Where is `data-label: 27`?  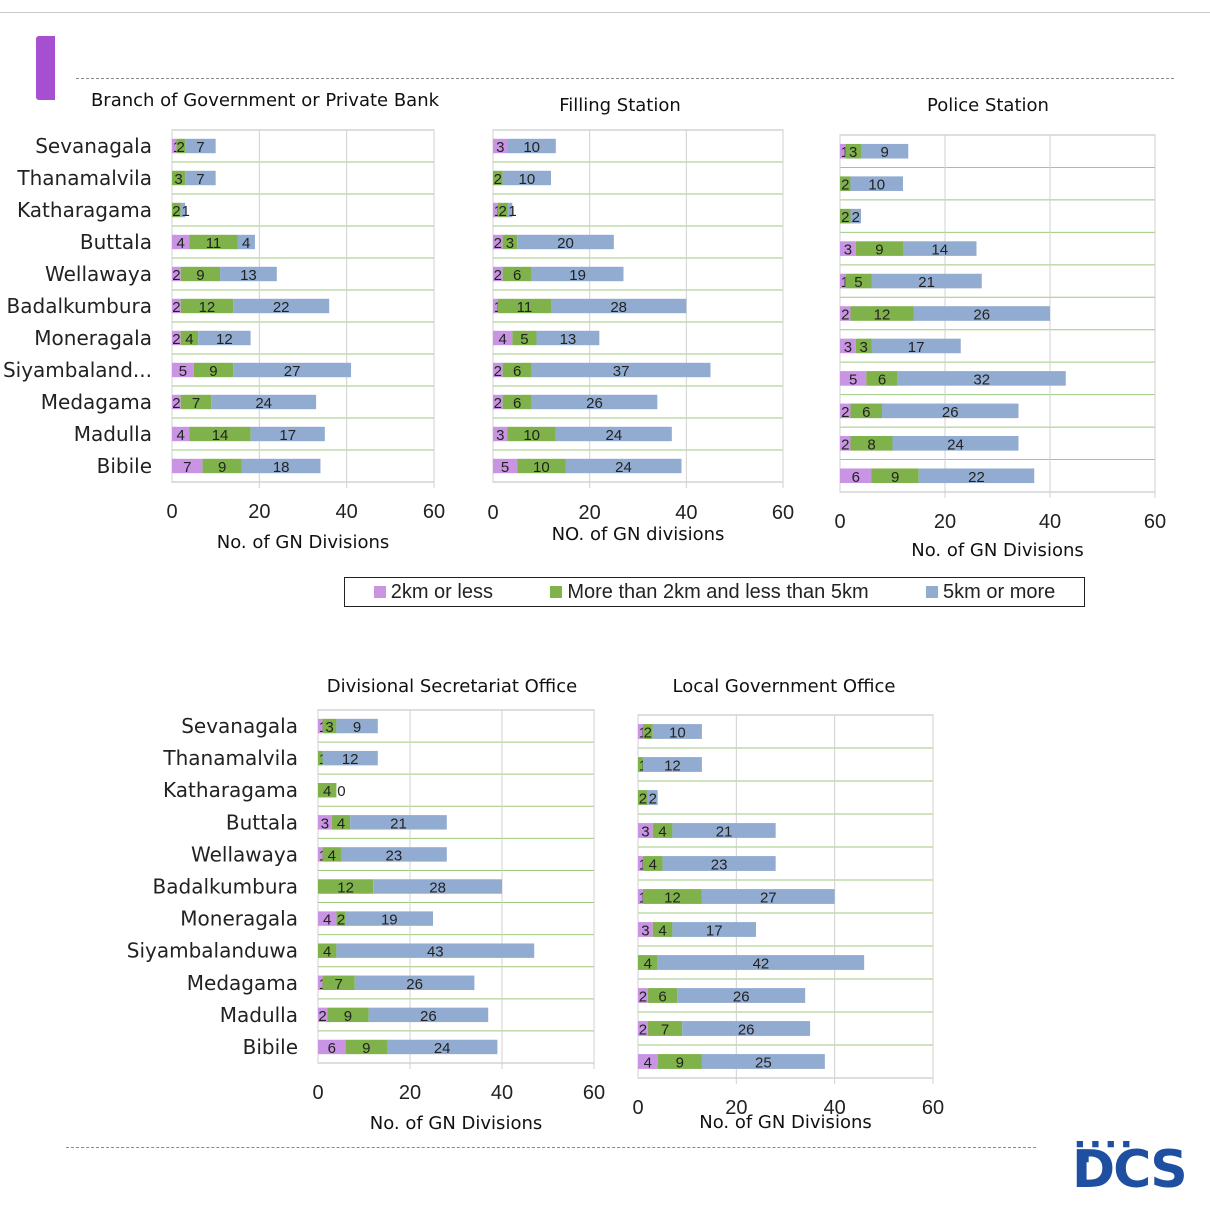 data-label: 27 is located at coordinates (768, 898).